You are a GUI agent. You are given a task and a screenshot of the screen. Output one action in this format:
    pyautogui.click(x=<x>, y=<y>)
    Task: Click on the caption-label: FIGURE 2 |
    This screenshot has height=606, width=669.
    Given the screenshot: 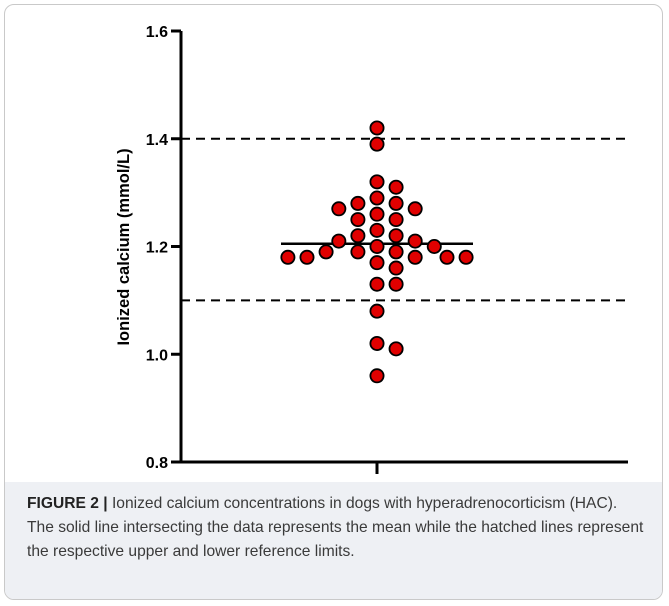 What is the action you would take?
    pyautogui.click(x=67, y=503)
    